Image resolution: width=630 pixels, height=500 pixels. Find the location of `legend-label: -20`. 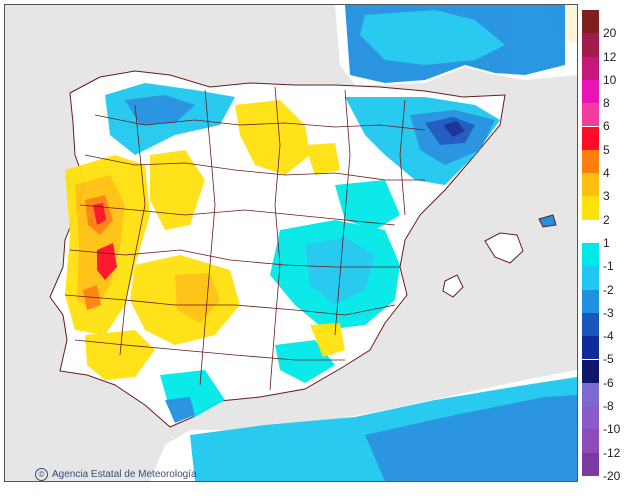

legend-label: -20 is located at coordinates (612, 475).